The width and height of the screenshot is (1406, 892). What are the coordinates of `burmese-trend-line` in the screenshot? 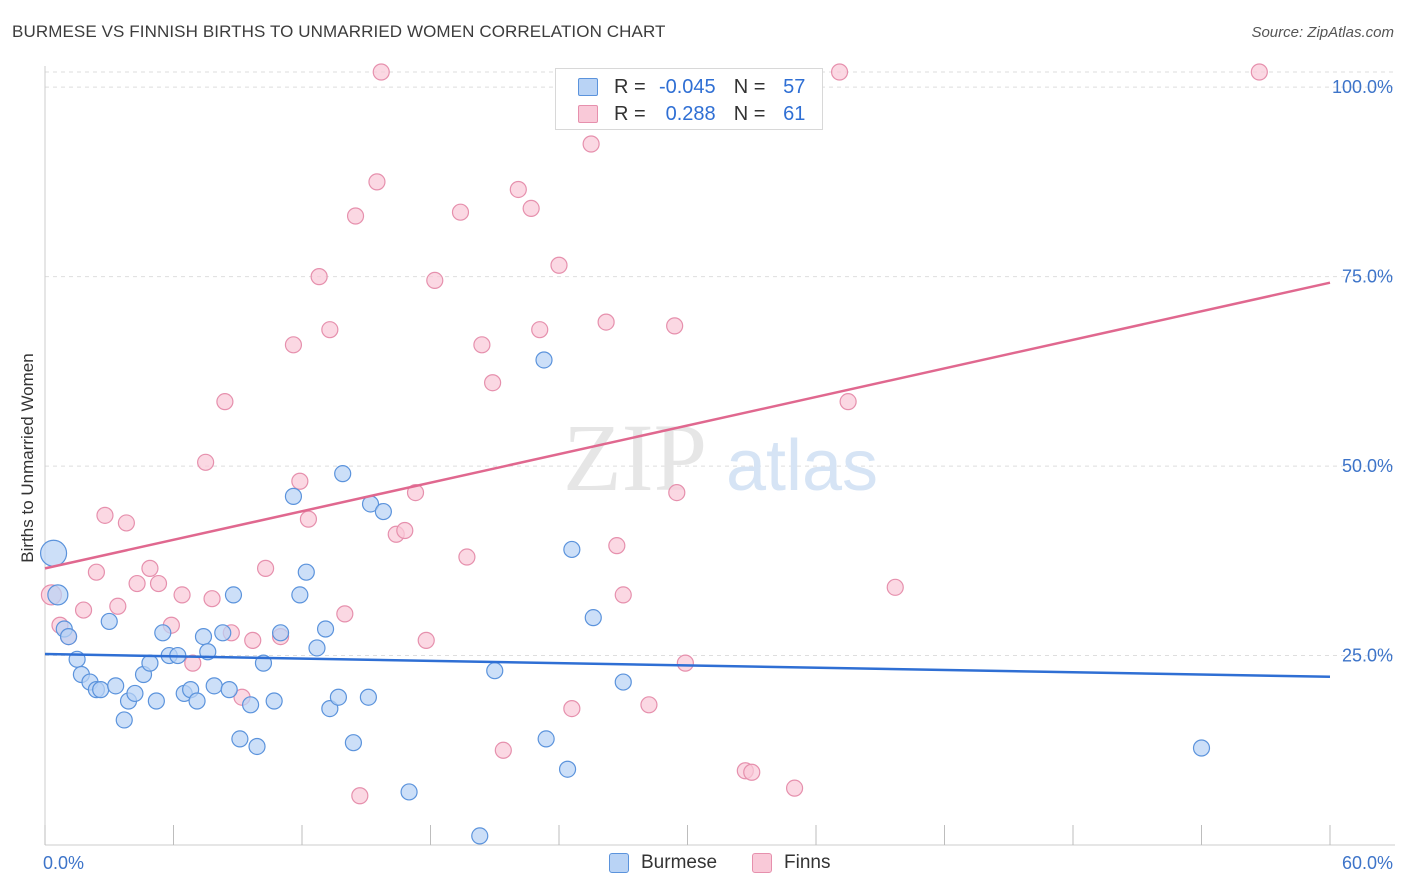 It's located at (687, 665).